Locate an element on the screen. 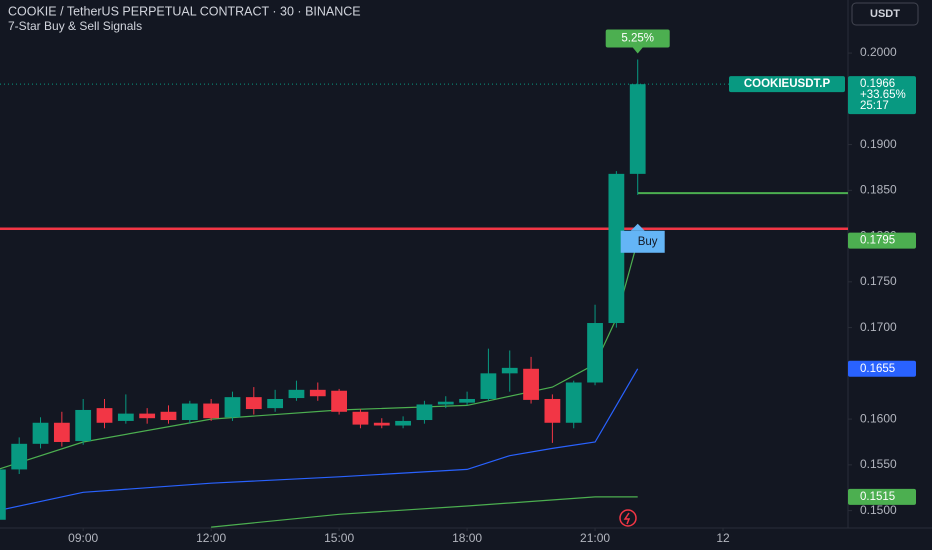 This screenshot has width=932, height=550. x-tick-label: 15:00 is located at coordinates (339, 538).